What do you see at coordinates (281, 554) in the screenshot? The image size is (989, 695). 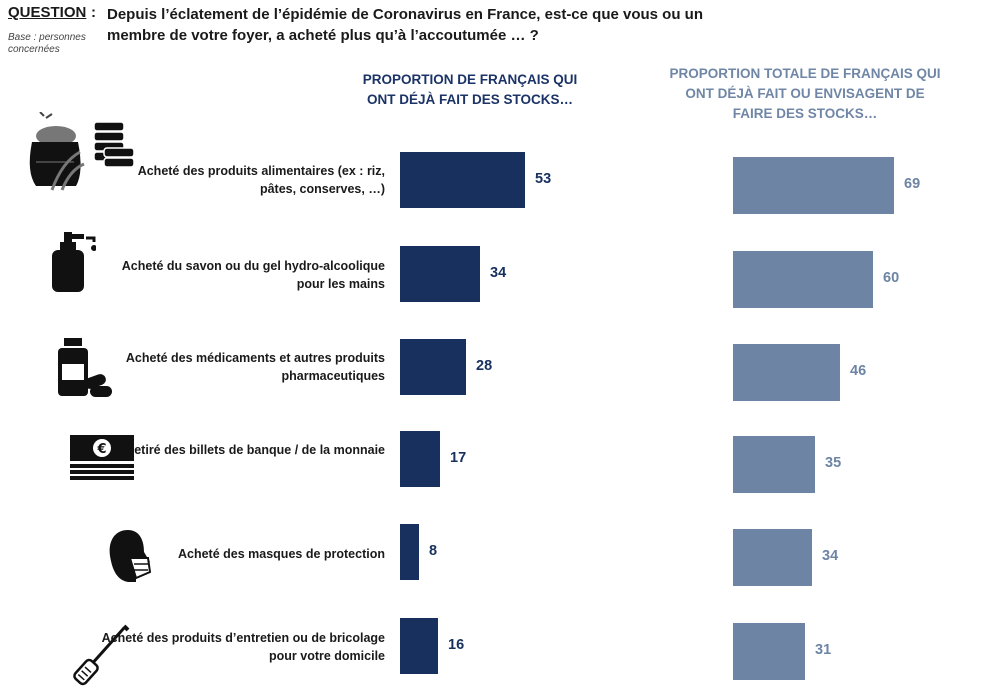 I see `category-label: Acheté des masques de protection` at bounding box center [281, 554].